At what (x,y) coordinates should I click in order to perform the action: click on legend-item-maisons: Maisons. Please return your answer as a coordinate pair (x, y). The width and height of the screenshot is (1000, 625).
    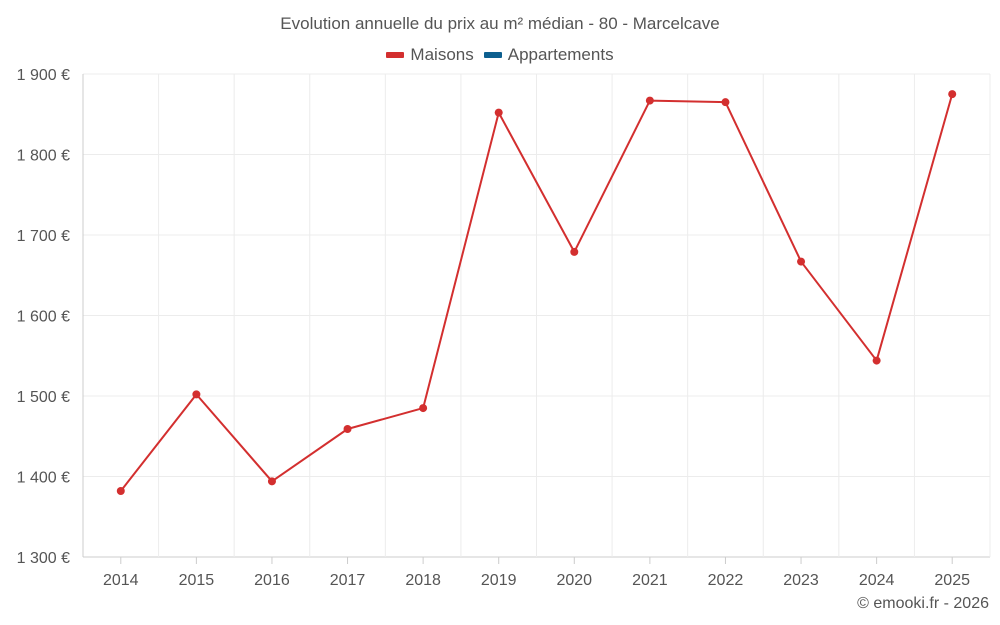
    Looking at the image, I should click on (430, 55).